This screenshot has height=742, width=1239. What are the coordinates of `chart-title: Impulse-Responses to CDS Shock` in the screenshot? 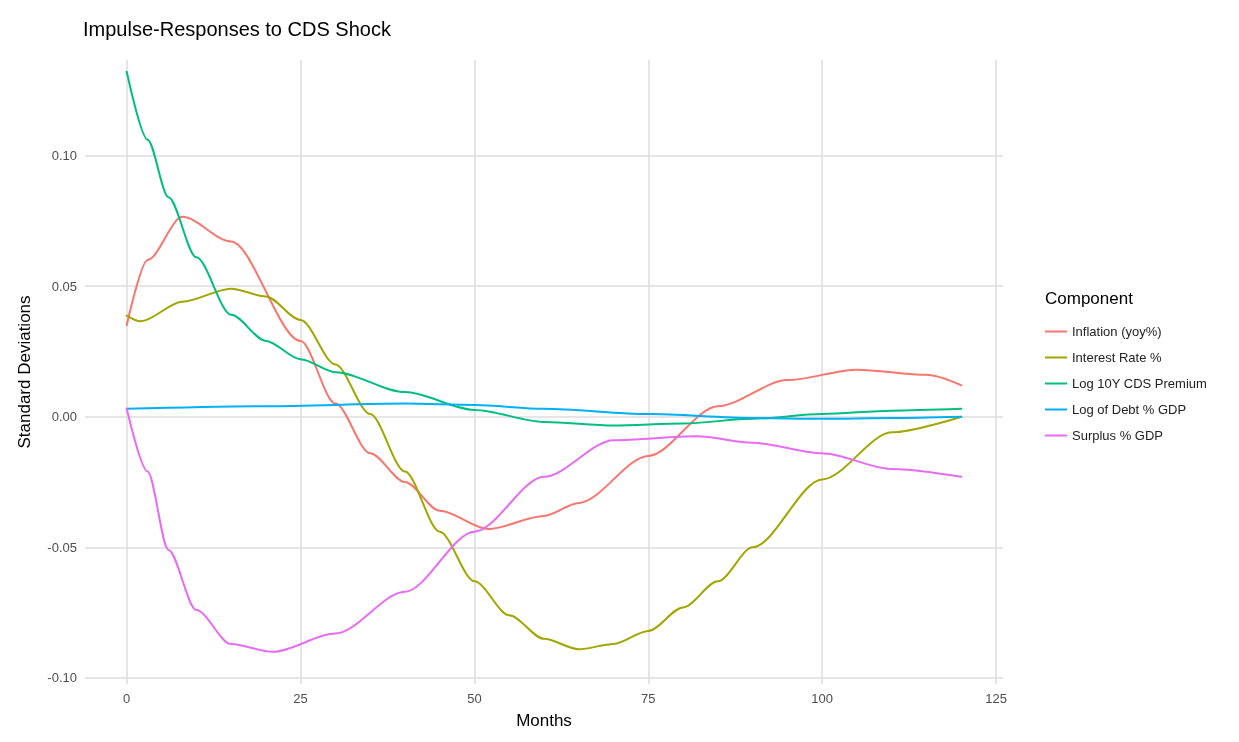 It's located at (237, 29).